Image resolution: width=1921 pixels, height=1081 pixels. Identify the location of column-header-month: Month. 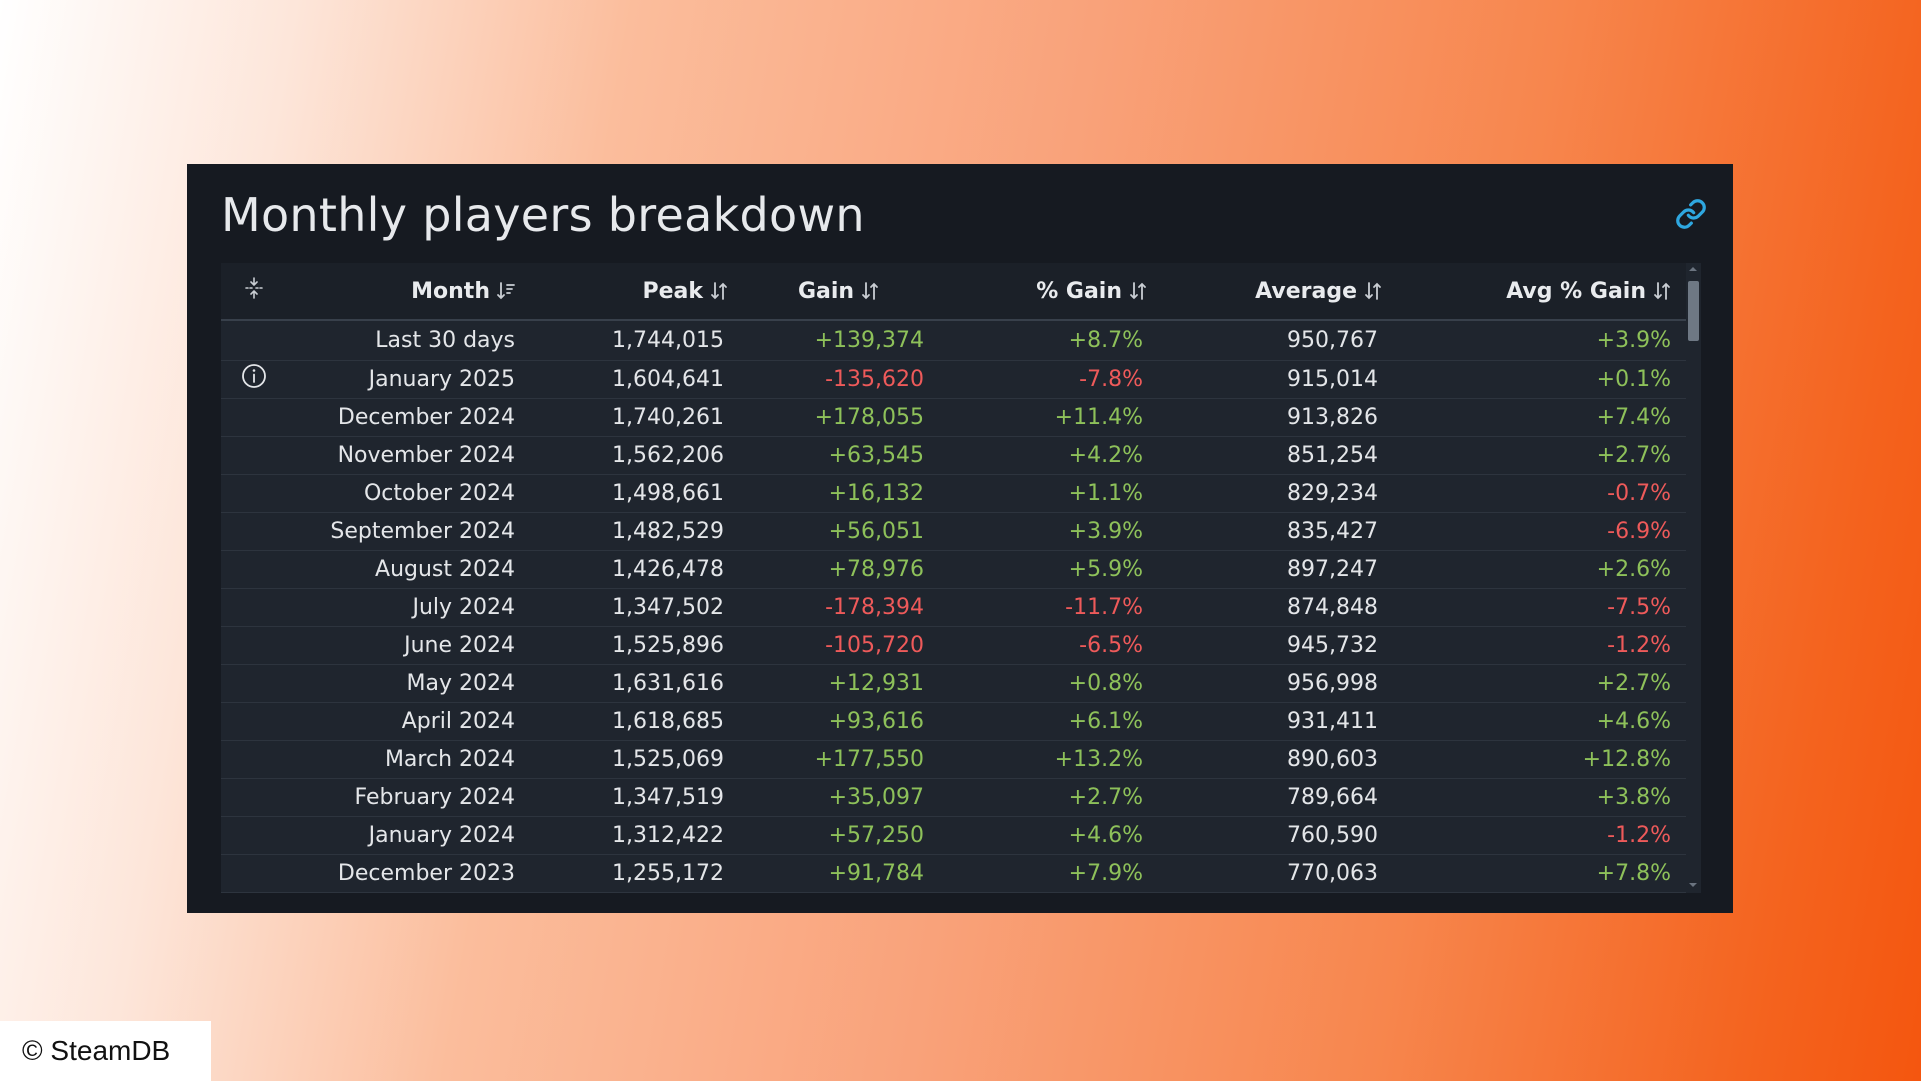
(408, 292).